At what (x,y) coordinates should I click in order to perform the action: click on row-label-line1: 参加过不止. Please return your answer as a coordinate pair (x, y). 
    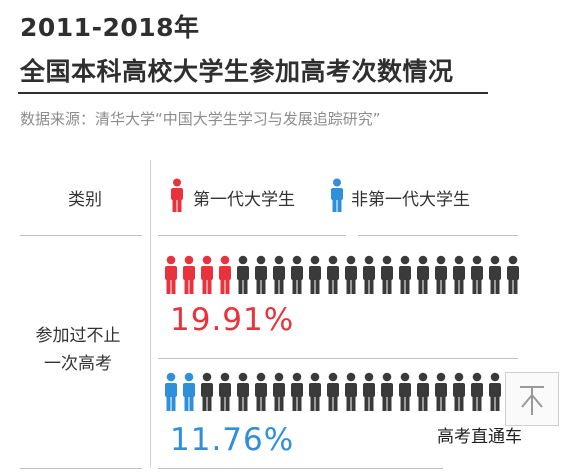
    Looking at the image, I should click on (78, 336).